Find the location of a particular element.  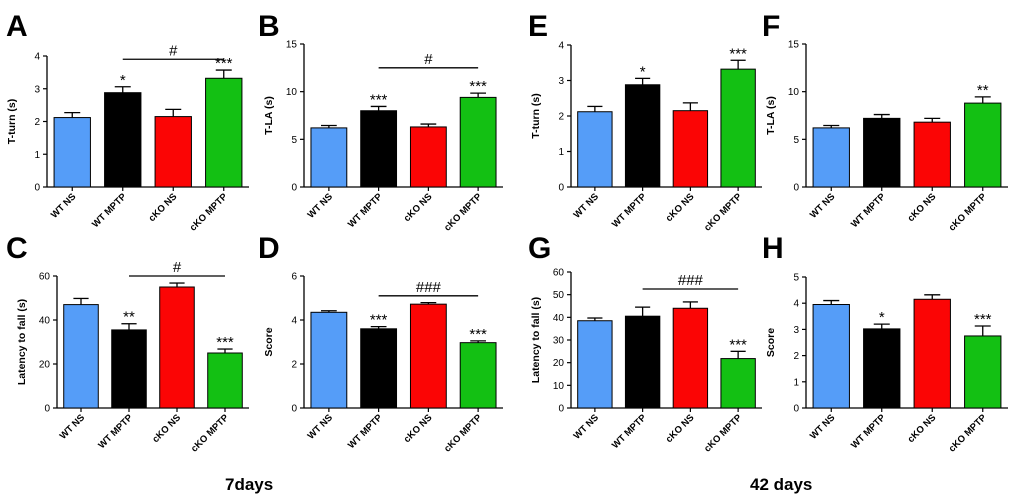

significance-d-1: *** is located at coordinates (379, 320).